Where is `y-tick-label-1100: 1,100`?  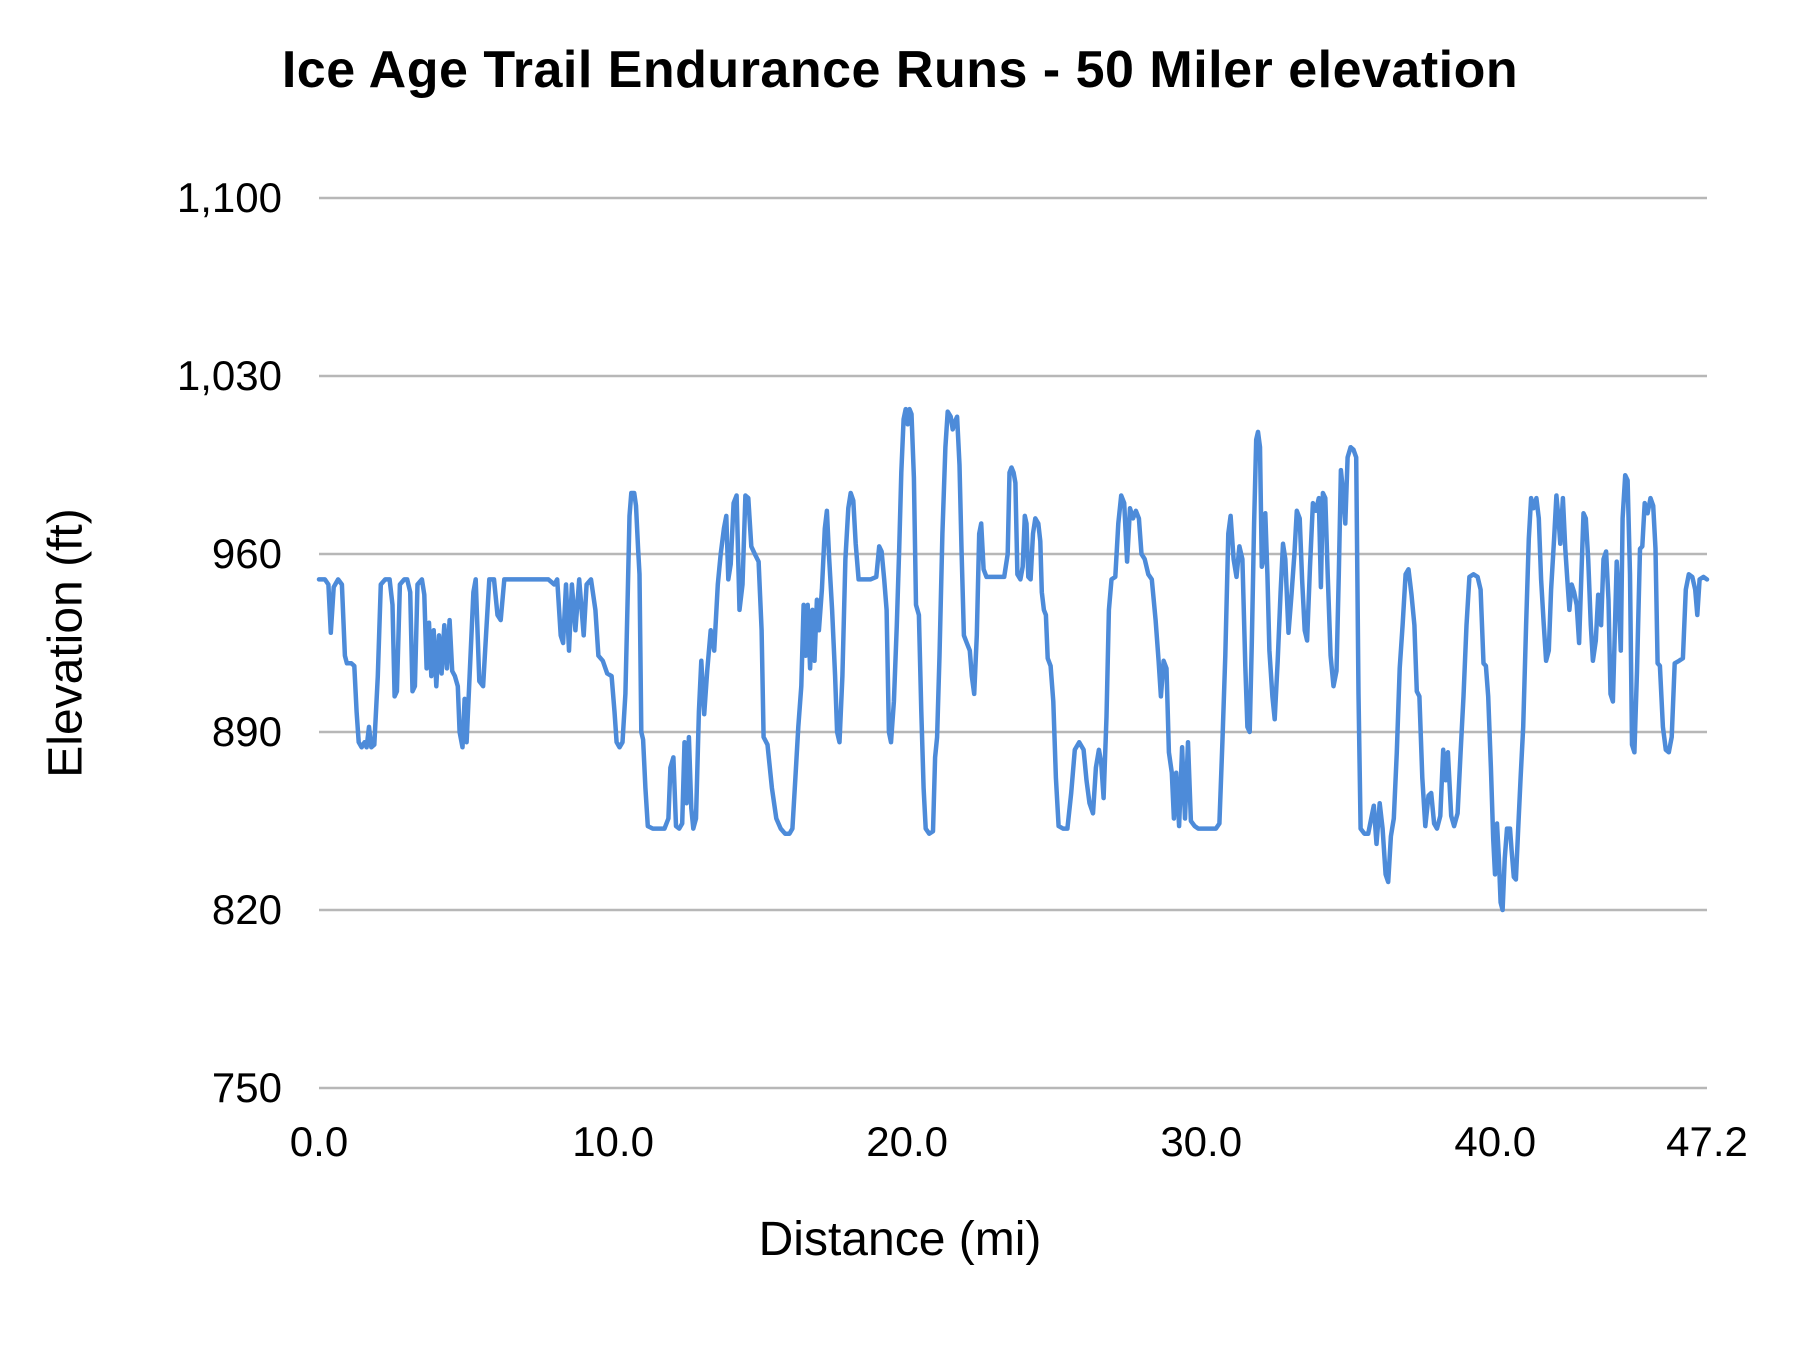 y-tick-label-1100: 1,100 is located at coordinates (229, 197).